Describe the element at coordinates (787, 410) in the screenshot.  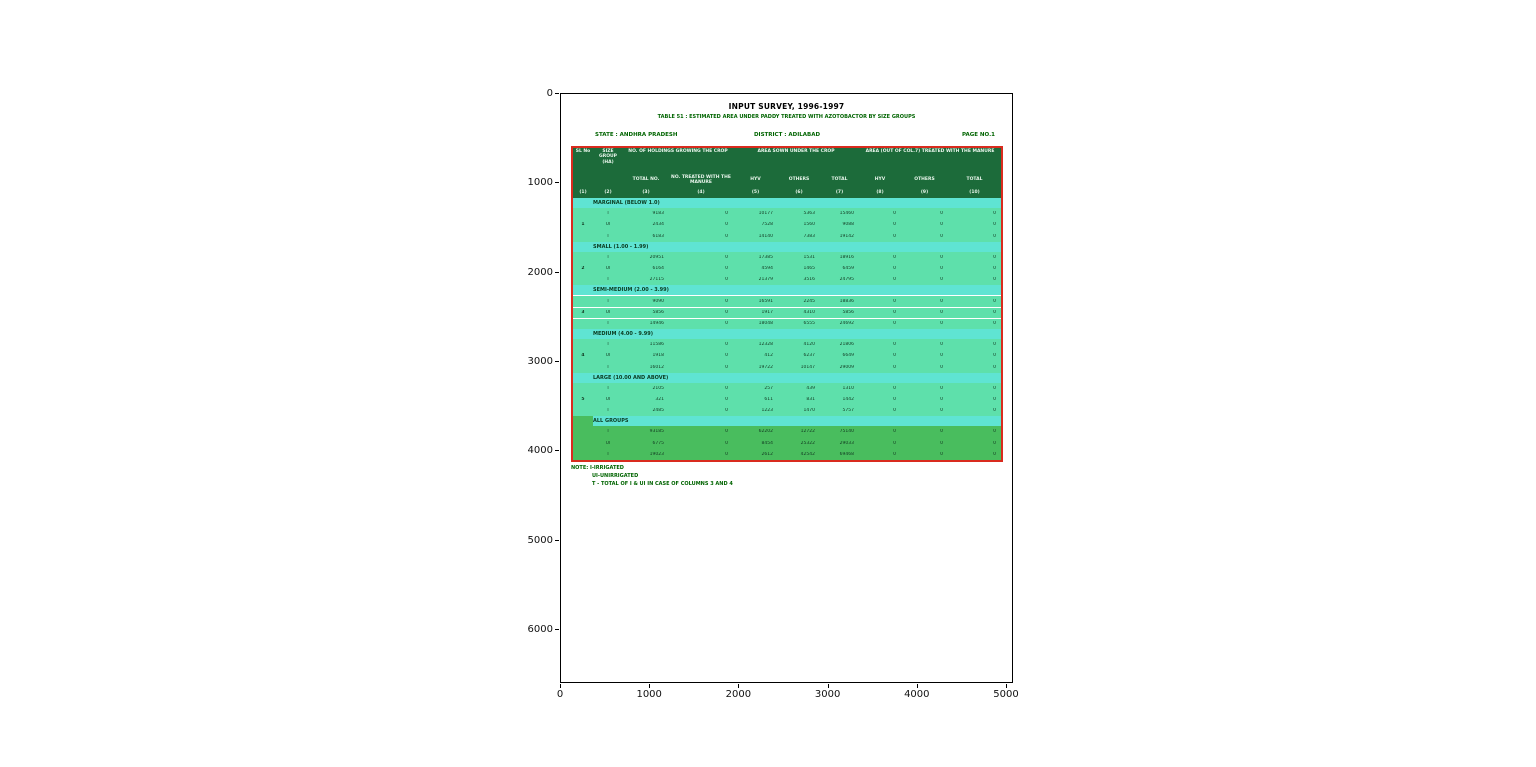
I see `table-row: T 2485 0 1223 1470 5757 0 0 0` at that location.